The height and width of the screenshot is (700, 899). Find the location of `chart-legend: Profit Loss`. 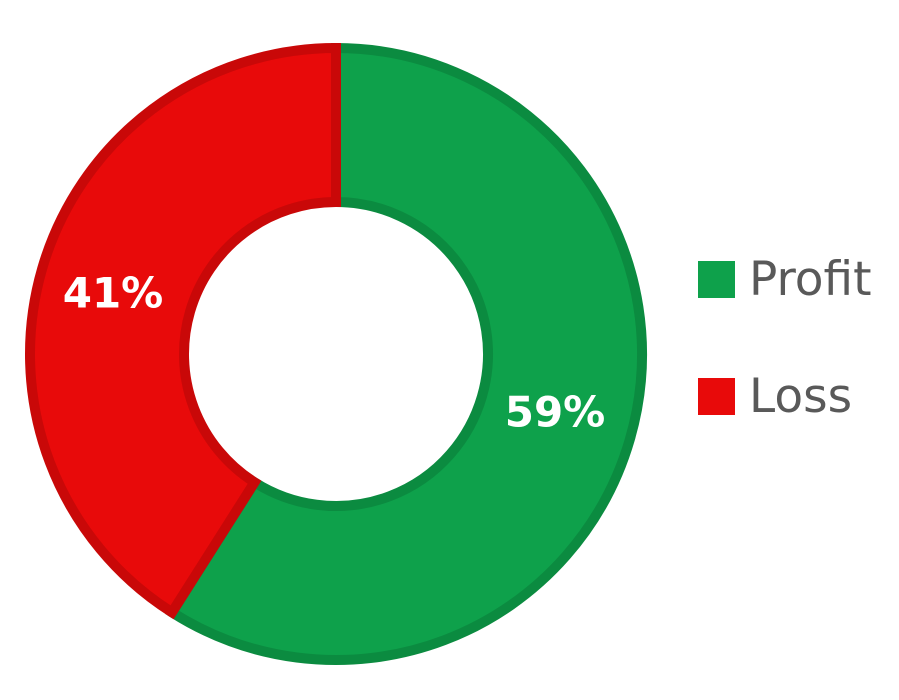

chart-legend: Profit Loss is located at coordinates (785, 367).